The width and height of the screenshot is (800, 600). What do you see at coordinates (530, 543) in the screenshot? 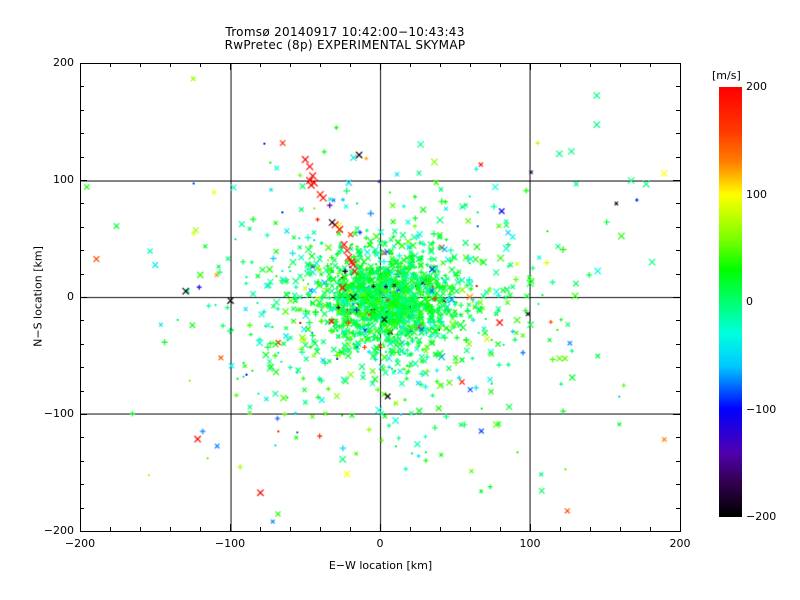
I see `x-tick-label: 100` at bounding box center [530, 543].